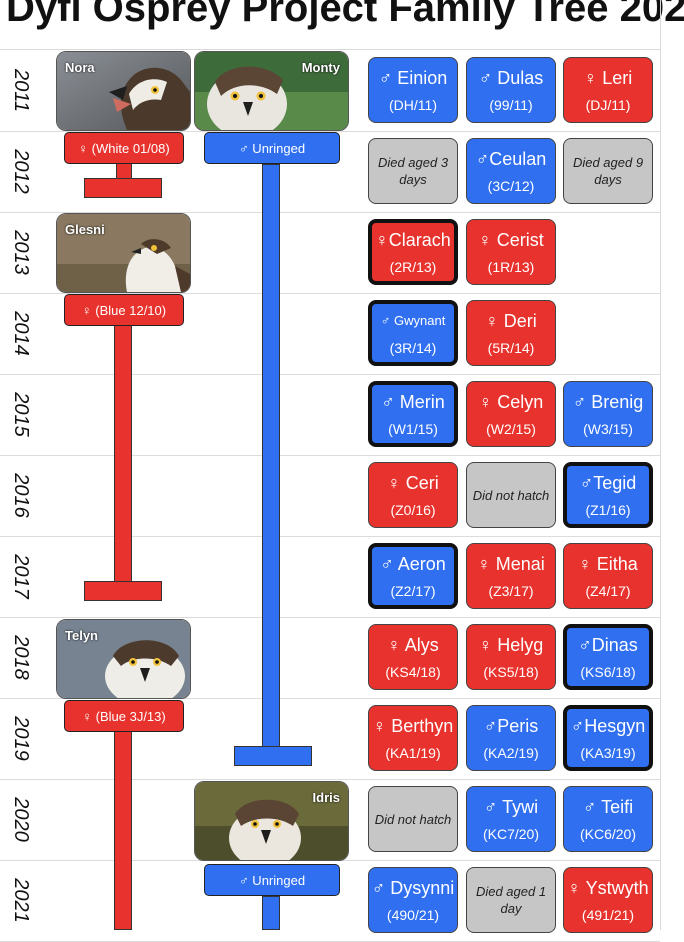 The width and height of the screenshot is (684, 942). Describe the element at coordinates (511, 672) in the screenshot. I see `chick-ring-code: (KS5/18)` at that location.